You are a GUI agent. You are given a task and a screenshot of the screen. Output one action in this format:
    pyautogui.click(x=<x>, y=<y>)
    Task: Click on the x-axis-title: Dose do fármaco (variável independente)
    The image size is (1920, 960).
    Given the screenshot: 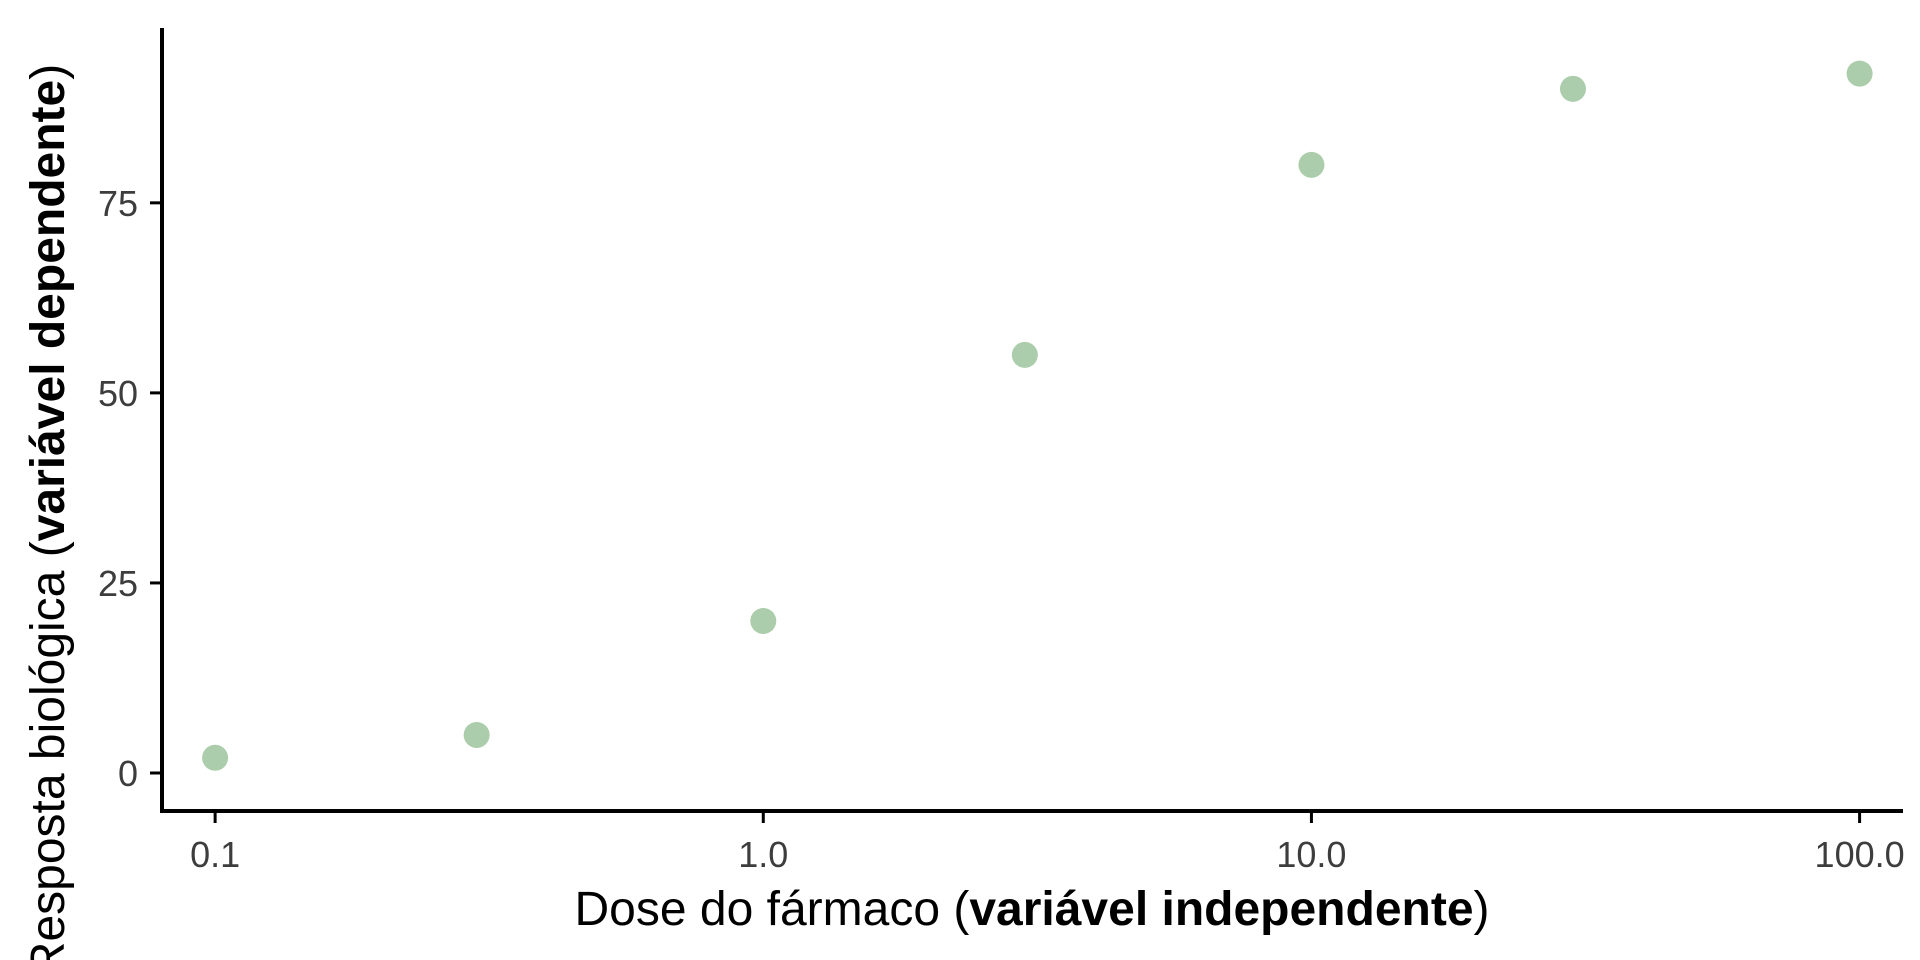 What is the action you would take?
    pyautogui.click(x=1032, y=909)
    